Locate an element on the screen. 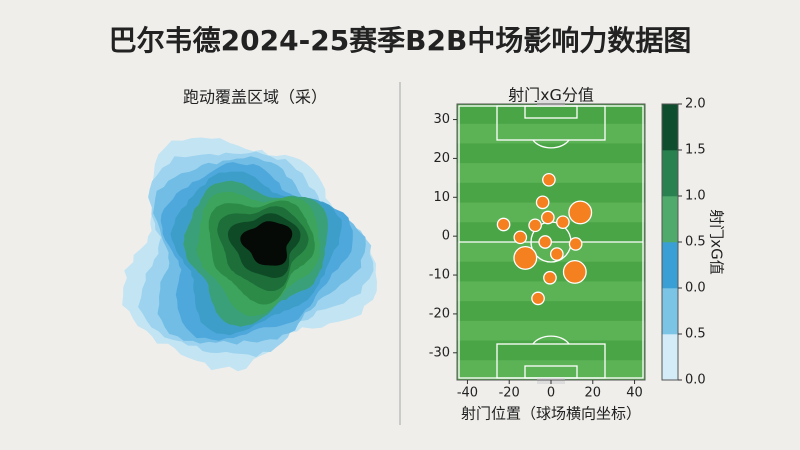  y-tick-label: 0 is located at coordinates (446, 236).